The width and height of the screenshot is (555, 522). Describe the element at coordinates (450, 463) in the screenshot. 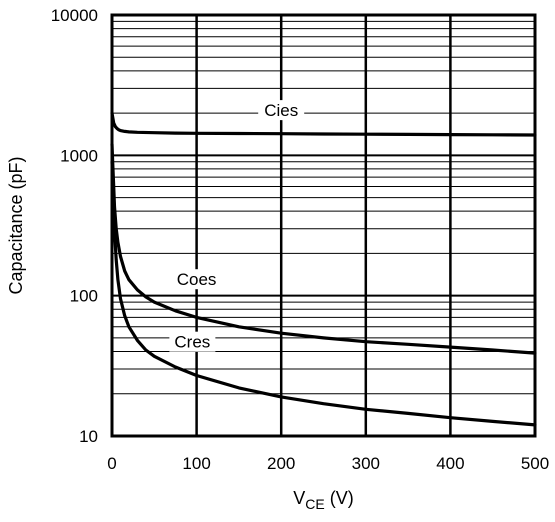

I see `x-tick-label: 400` at that location.